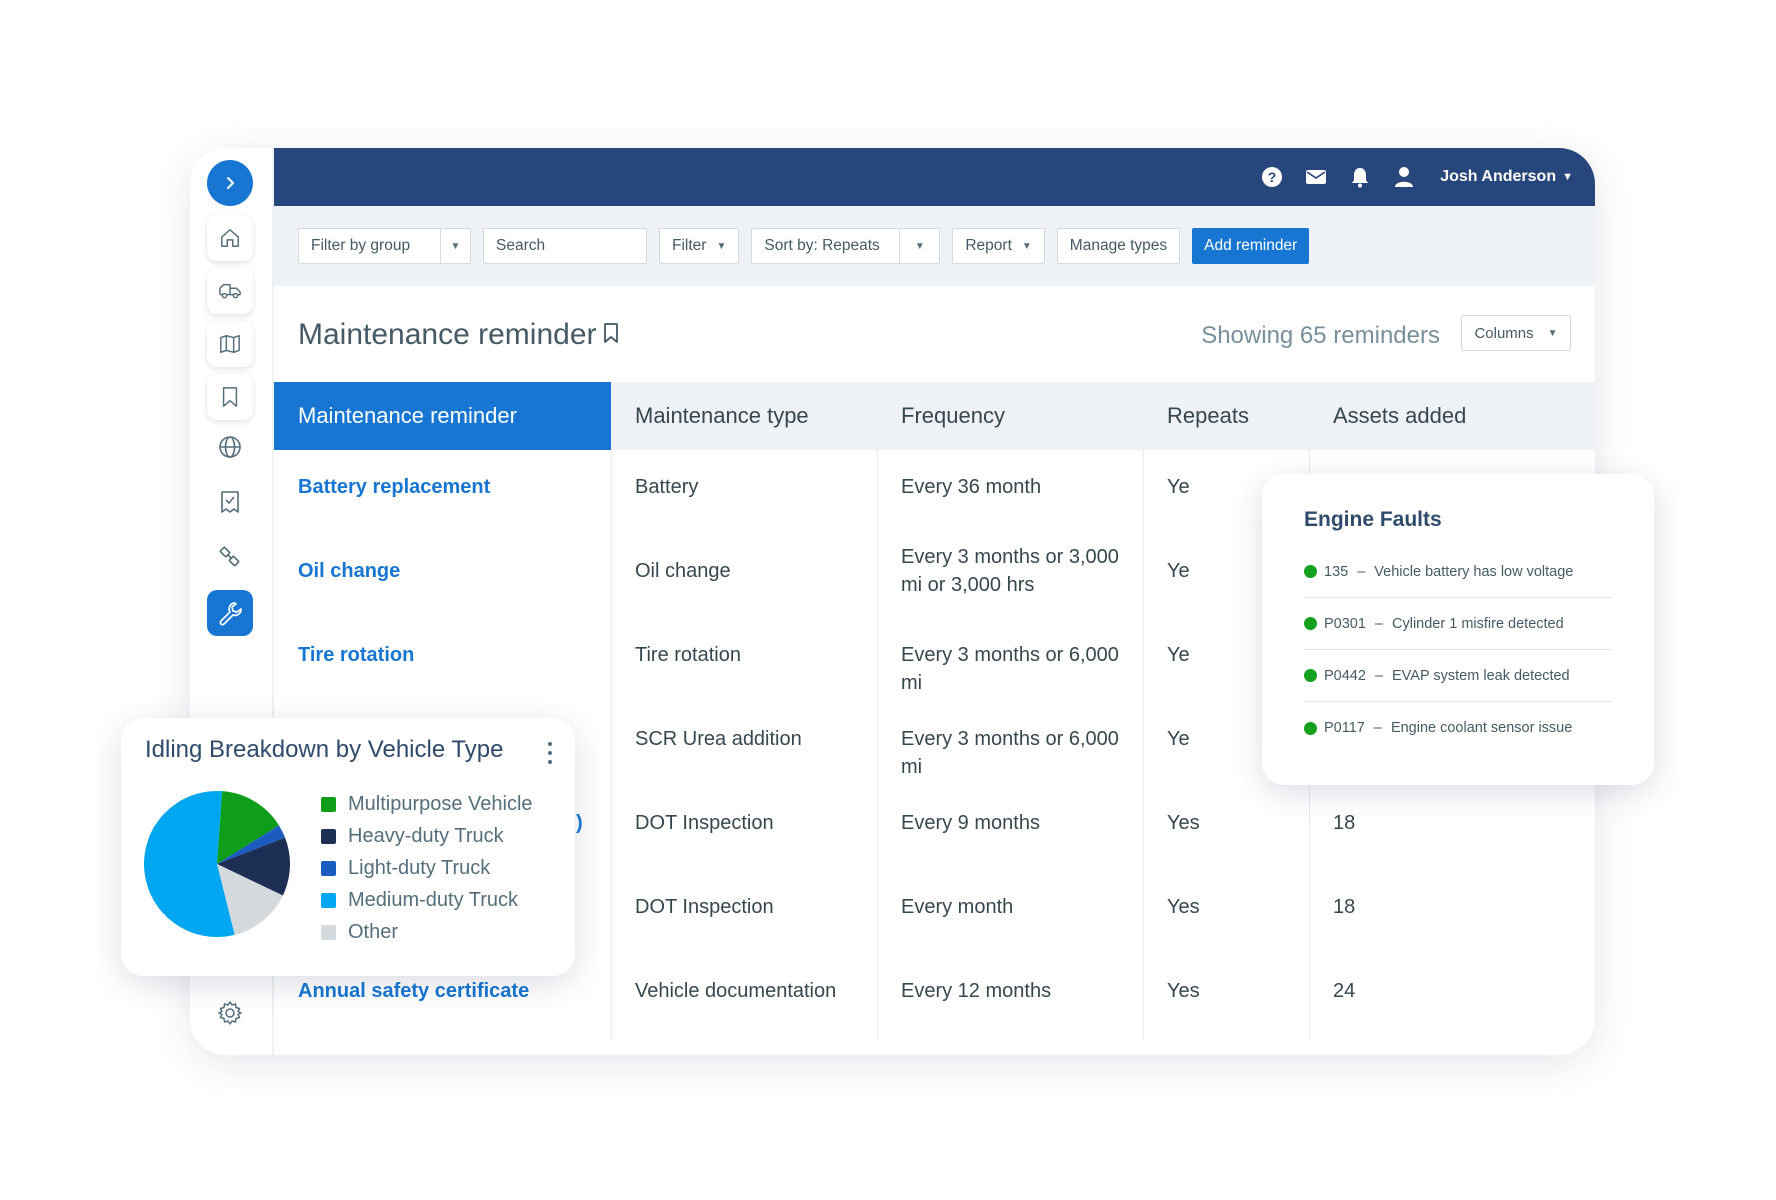  I want to click on sidebar-expand-button, so click(230, 183).